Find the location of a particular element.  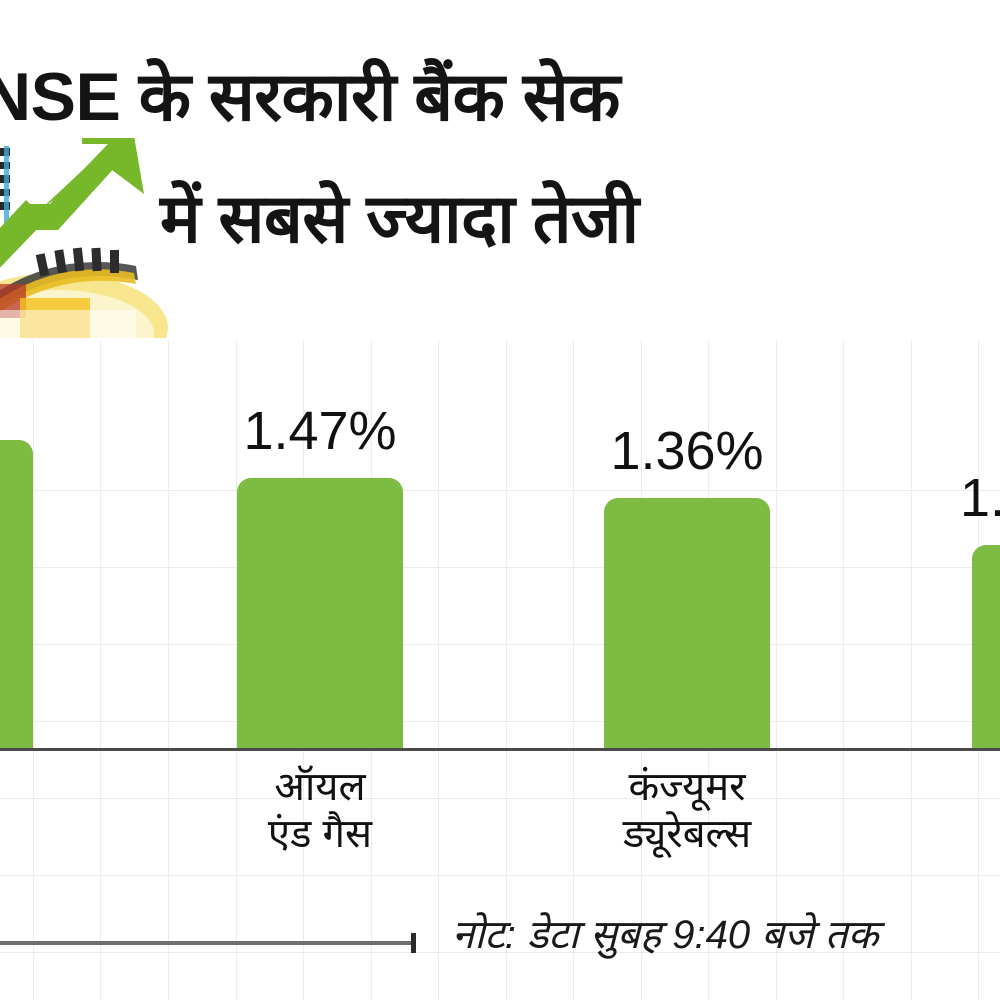

bar-3-category-label: कंज्यूमर ड्यूरेबल्स is located at coordinates (687, 811).